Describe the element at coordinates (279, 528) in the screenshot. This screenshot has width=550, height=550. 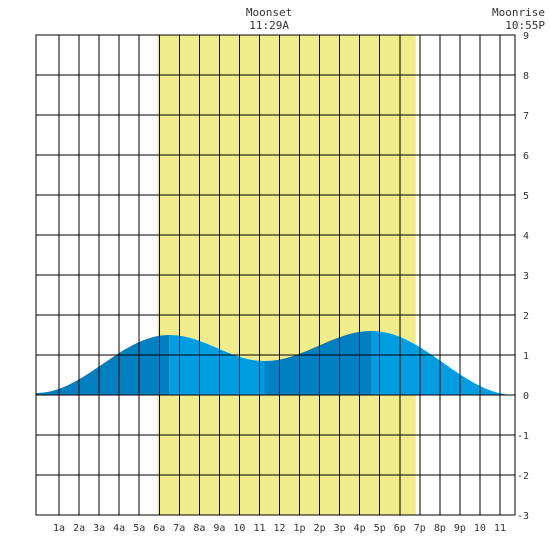
I see `x-tick-label: 12` at that location.